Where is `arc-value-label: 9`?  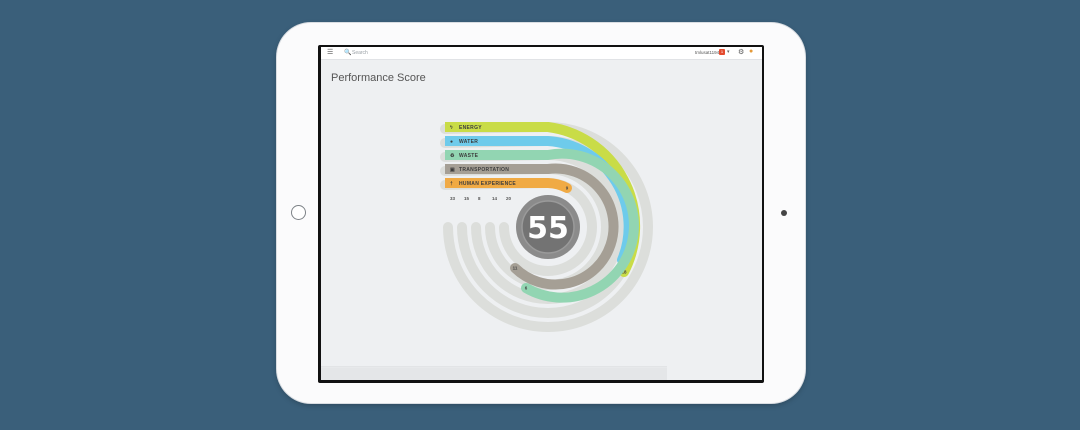 arc-value-label: 9 is located at coordinates (567, 188).